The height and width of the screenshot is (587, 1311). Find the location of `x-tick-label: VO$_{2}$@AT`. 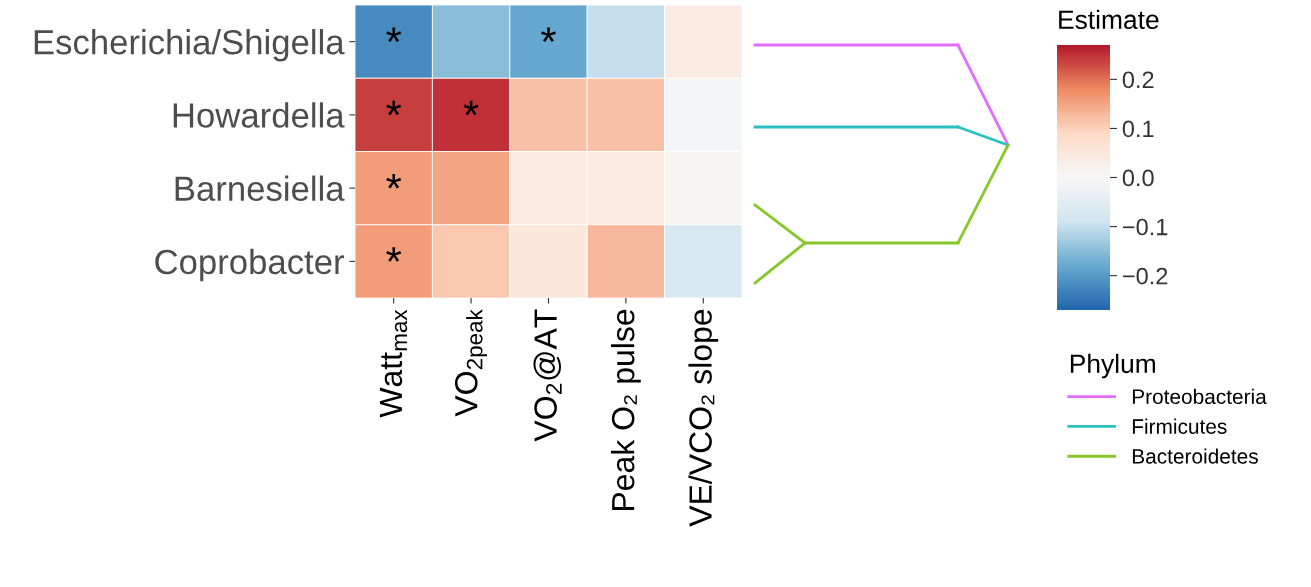

x-tick-label: VO$_{2}$@AT is located at coordinates (547, 375).